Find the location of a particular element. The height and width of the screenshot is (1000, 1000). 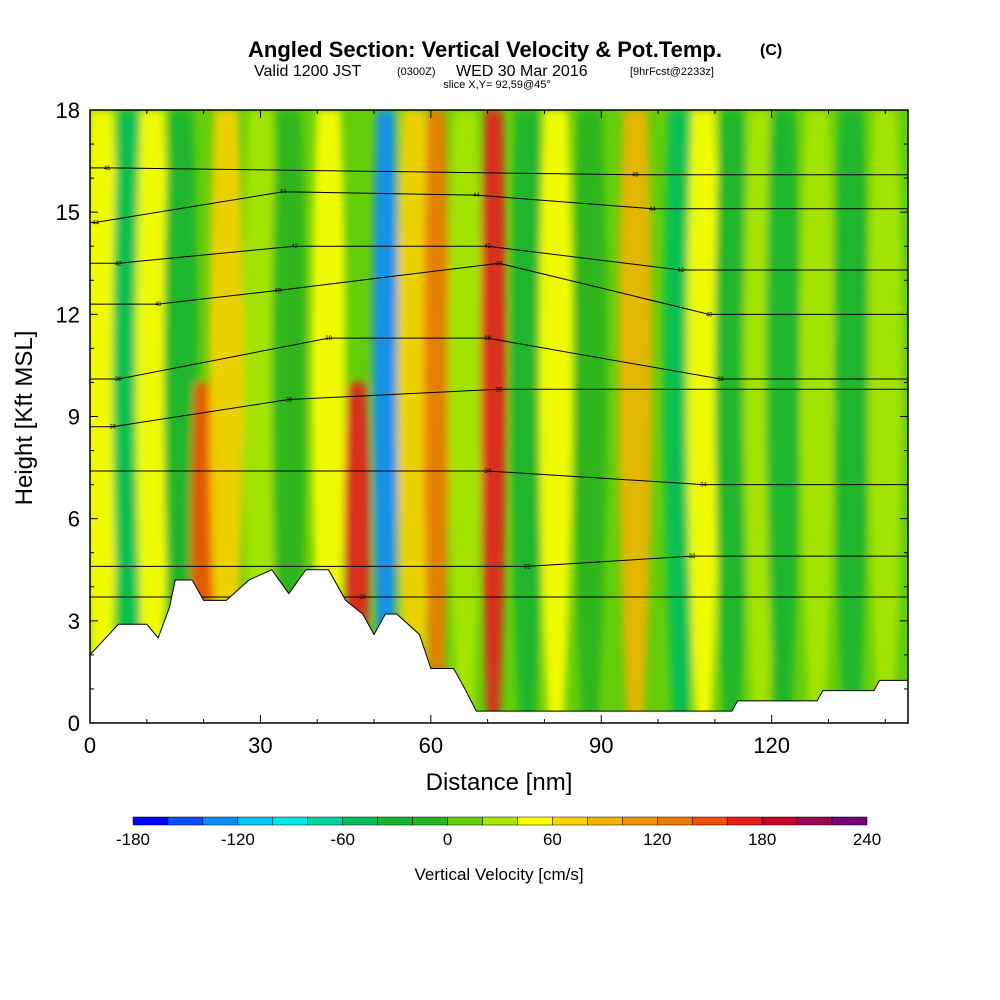

colorbar-tick-label: 180 is located at coordinates (762, 839).